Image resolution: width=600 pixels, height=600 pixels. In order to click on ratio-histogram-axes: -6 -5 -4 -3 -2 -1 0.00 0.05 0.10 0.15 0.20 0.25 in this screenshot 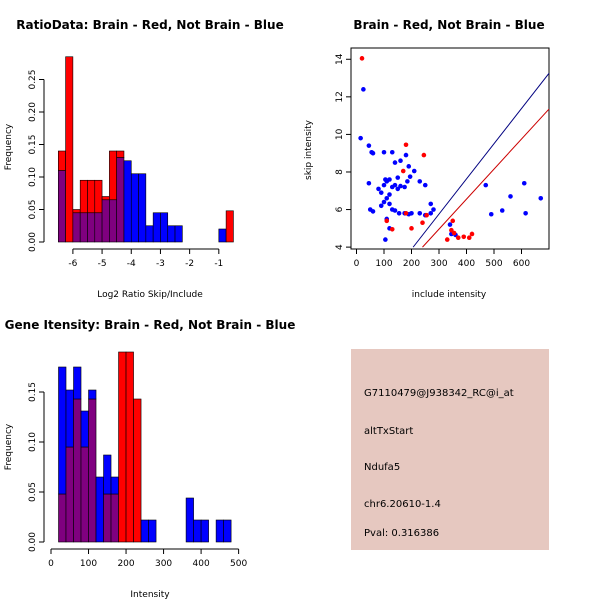, I will do `click(125, 169)`.